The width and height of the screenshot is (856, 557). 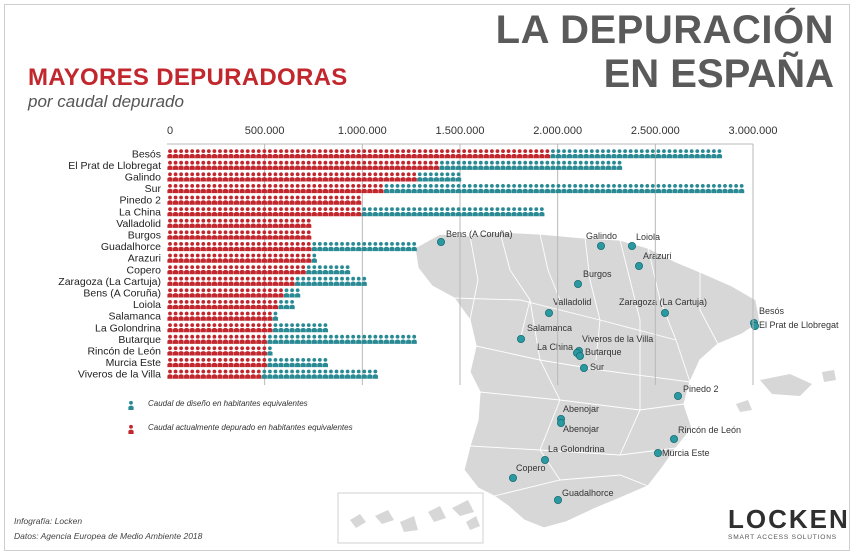 I want to click on category-label: La Golondrina, so click(x=128, y=328).